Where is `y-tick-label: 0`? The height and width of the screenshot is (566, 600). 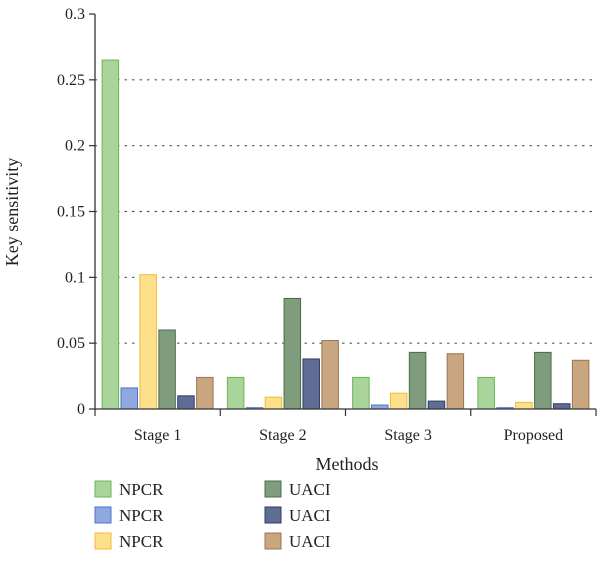
y-tick-label: 0 is located at coordinates (81, 409).